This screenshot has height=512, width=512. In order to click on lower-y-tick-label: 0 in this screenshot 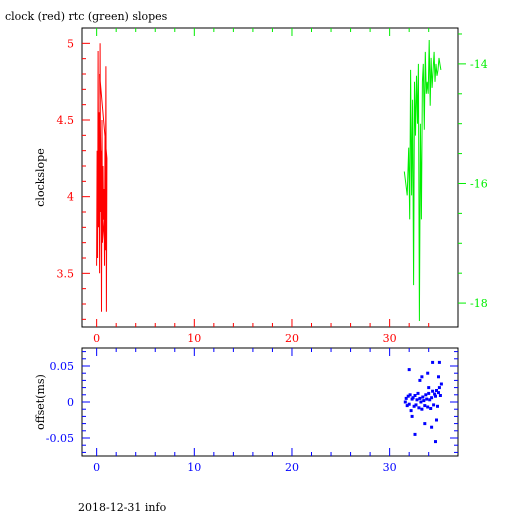, I will do `click(70, 402)`.